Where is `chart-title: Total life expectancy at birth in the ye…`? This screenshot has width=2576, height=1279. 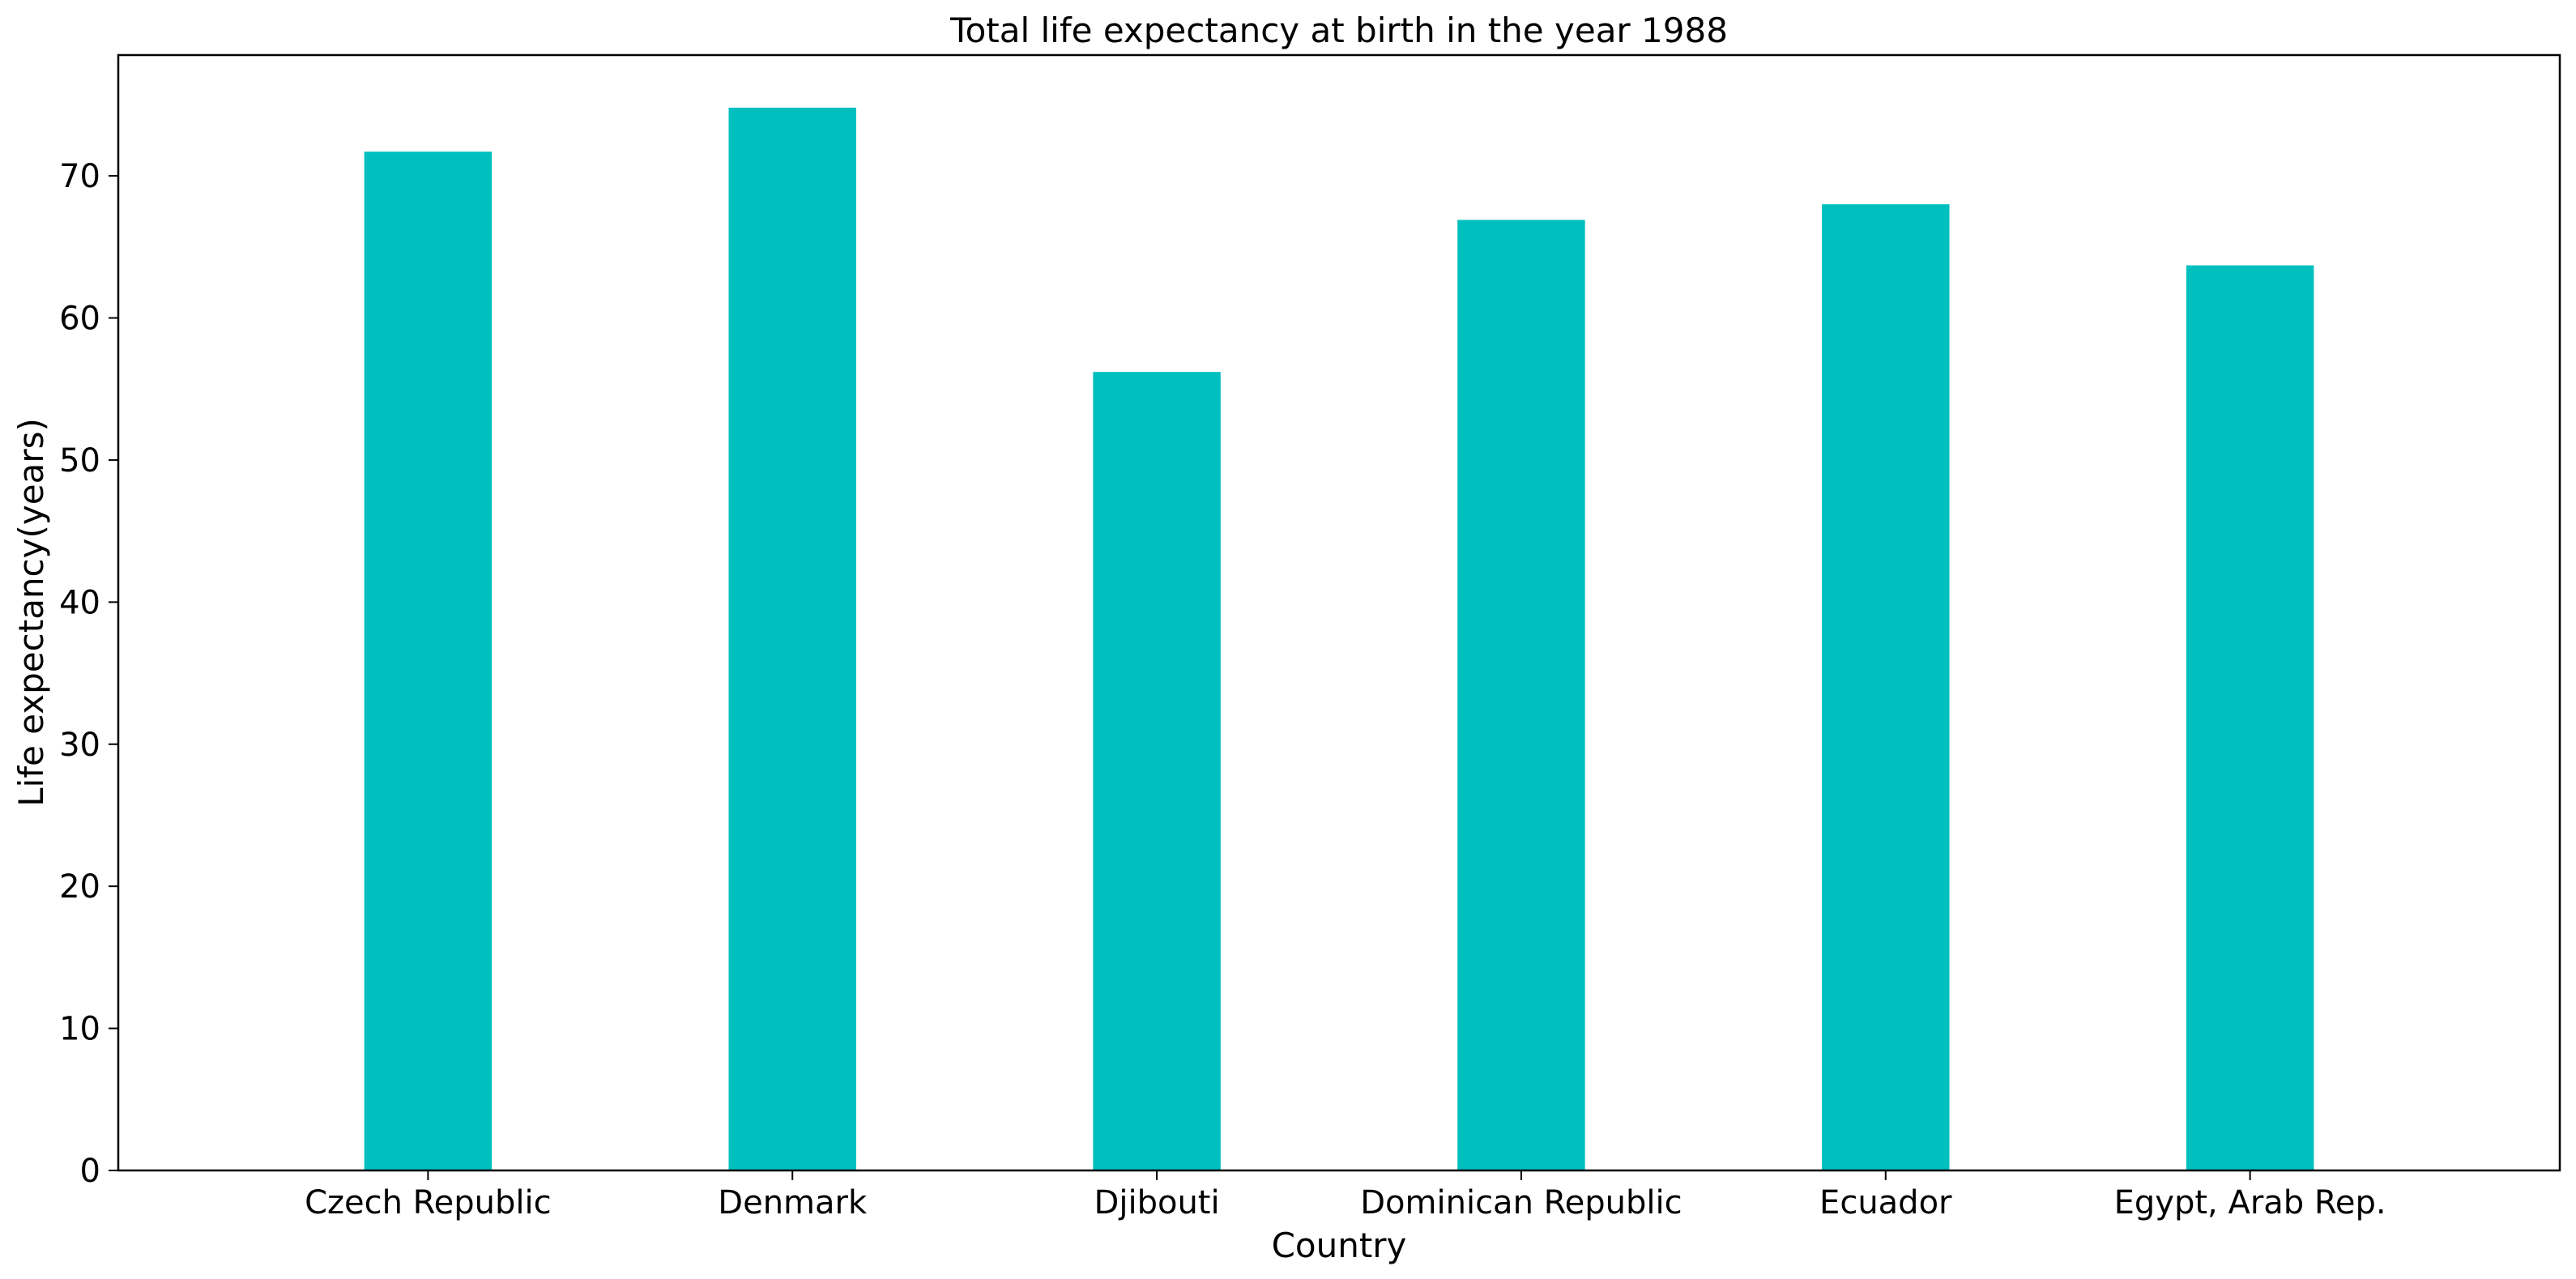
chart-title: Total life expectancy at birth in the ye… is located at coordinates (1339, 30).